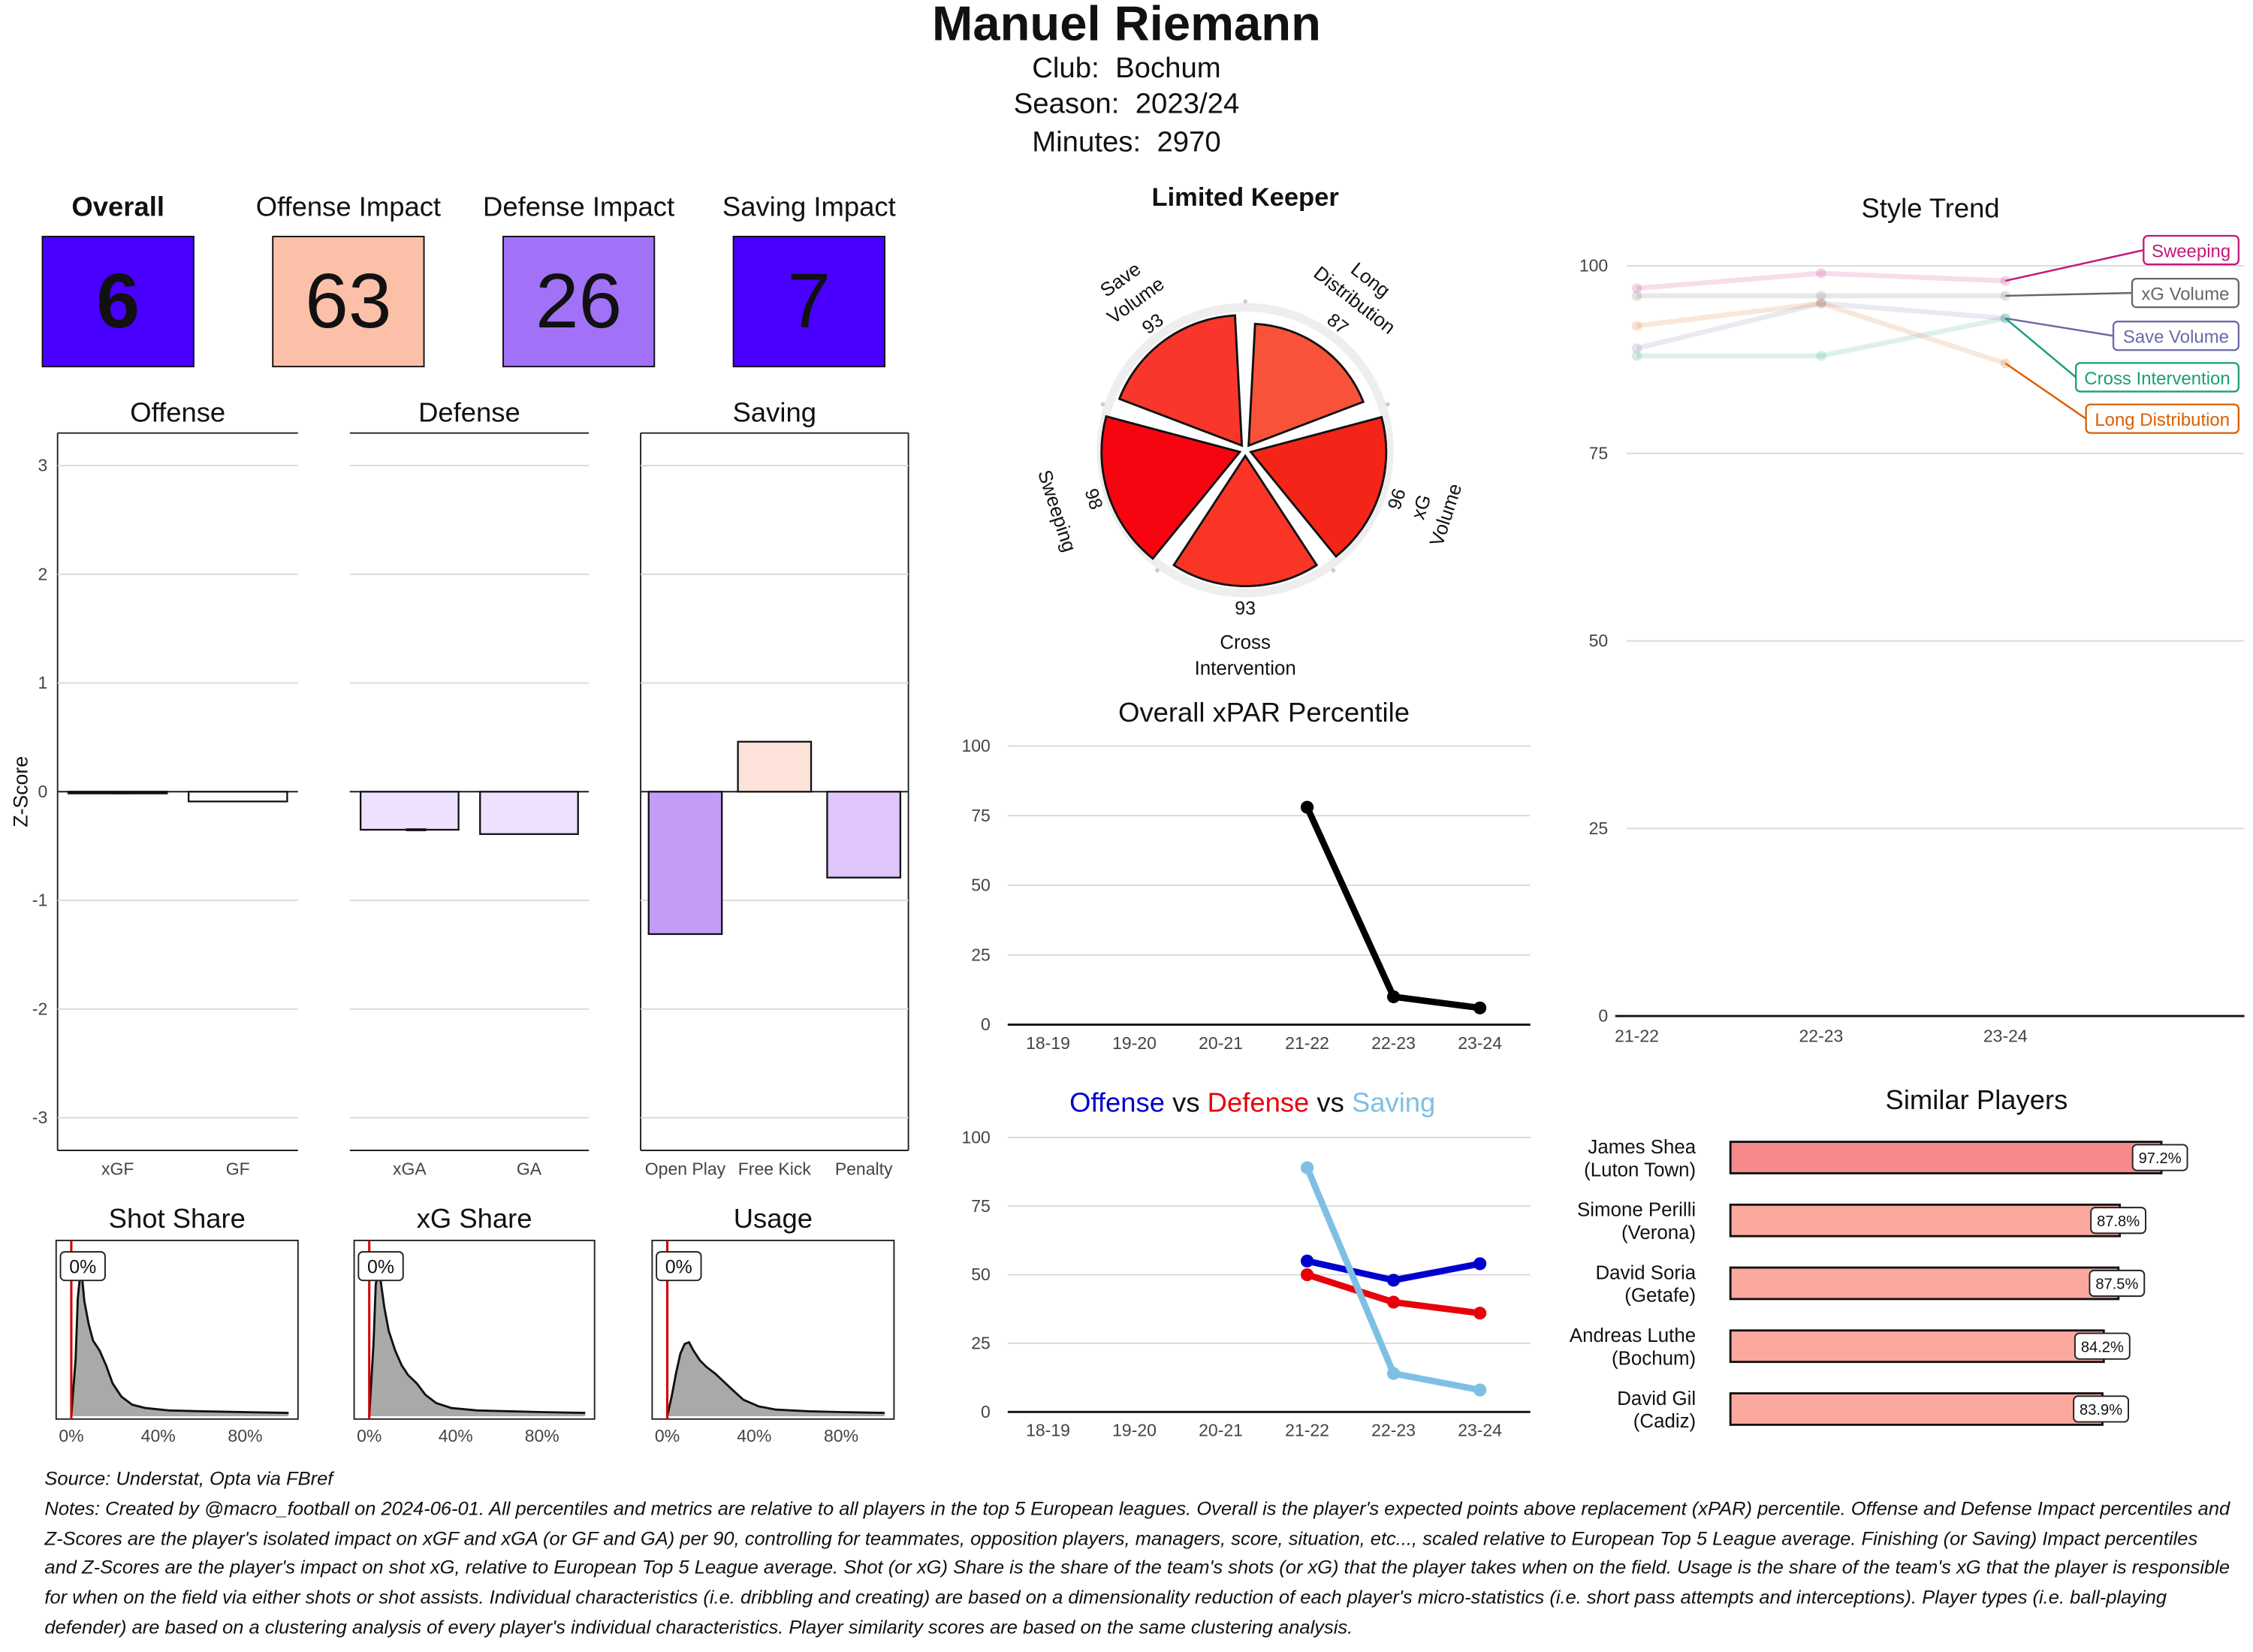 The height and width of the screenshot is (1652, 2253). What do you see at coordinates (1422, 507) in the screenshot?
I see `polar-label-line: xG` at bounding box center [1422, 507].